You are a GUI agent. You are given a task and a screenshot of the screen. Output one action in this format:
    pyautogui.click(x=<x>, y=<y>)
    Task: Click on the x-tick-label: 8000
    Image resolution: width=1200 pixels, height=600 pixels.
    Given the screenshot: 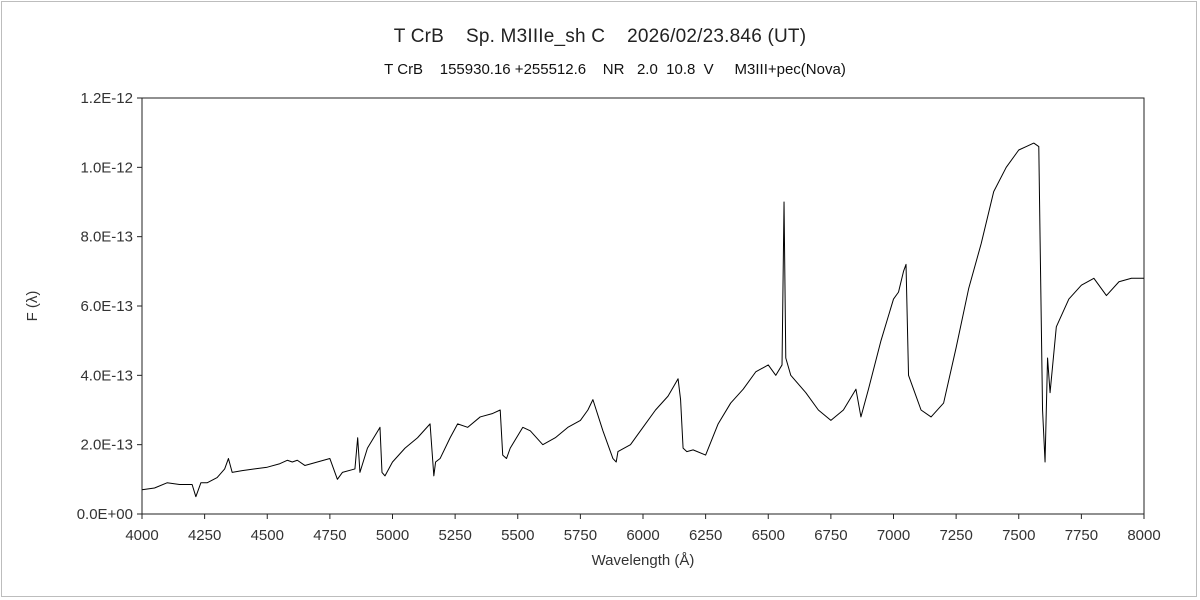 What is the action you would take?
    pyautogui.click(x=1143, y=535)
    